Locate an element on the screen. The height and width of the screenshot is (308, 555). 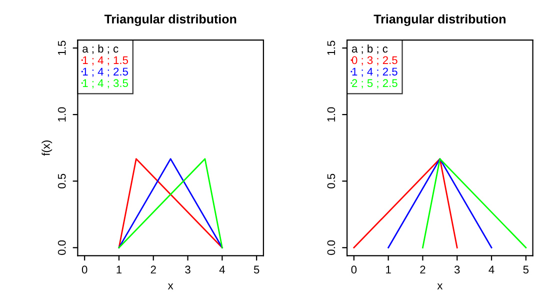
legend-label: 0 ; 3 ; 2.5 is located at coordinates (375, 61).